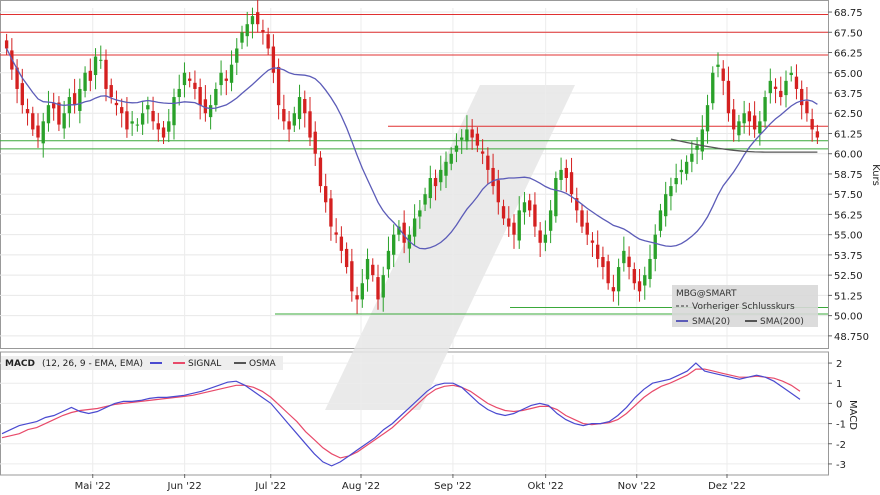 Image resolution: width=880 pixels, height=495 pixels. I want to click on legend-sma200-label: SMA(200), so click(782, 322).